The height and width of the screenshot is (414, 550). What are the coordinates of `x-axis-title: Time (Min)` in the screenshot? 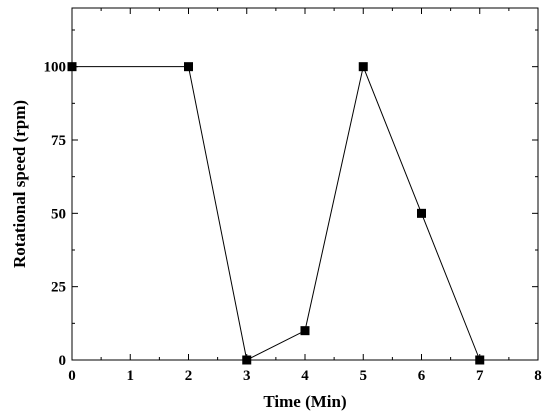 It's located at (304, 401).